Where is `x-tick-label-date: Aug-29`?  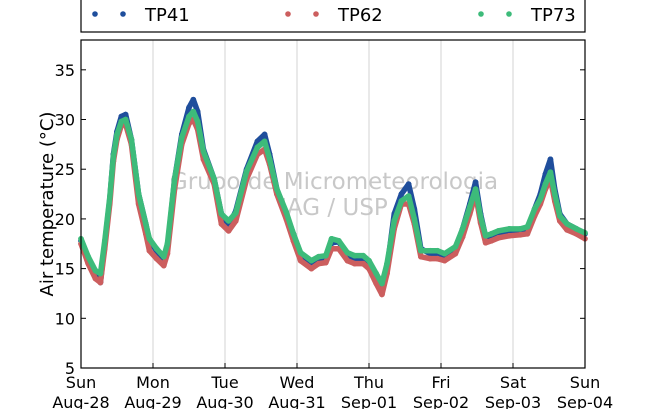
x-tick-label-date: Aug-29 is located at coordinates (152, 401).